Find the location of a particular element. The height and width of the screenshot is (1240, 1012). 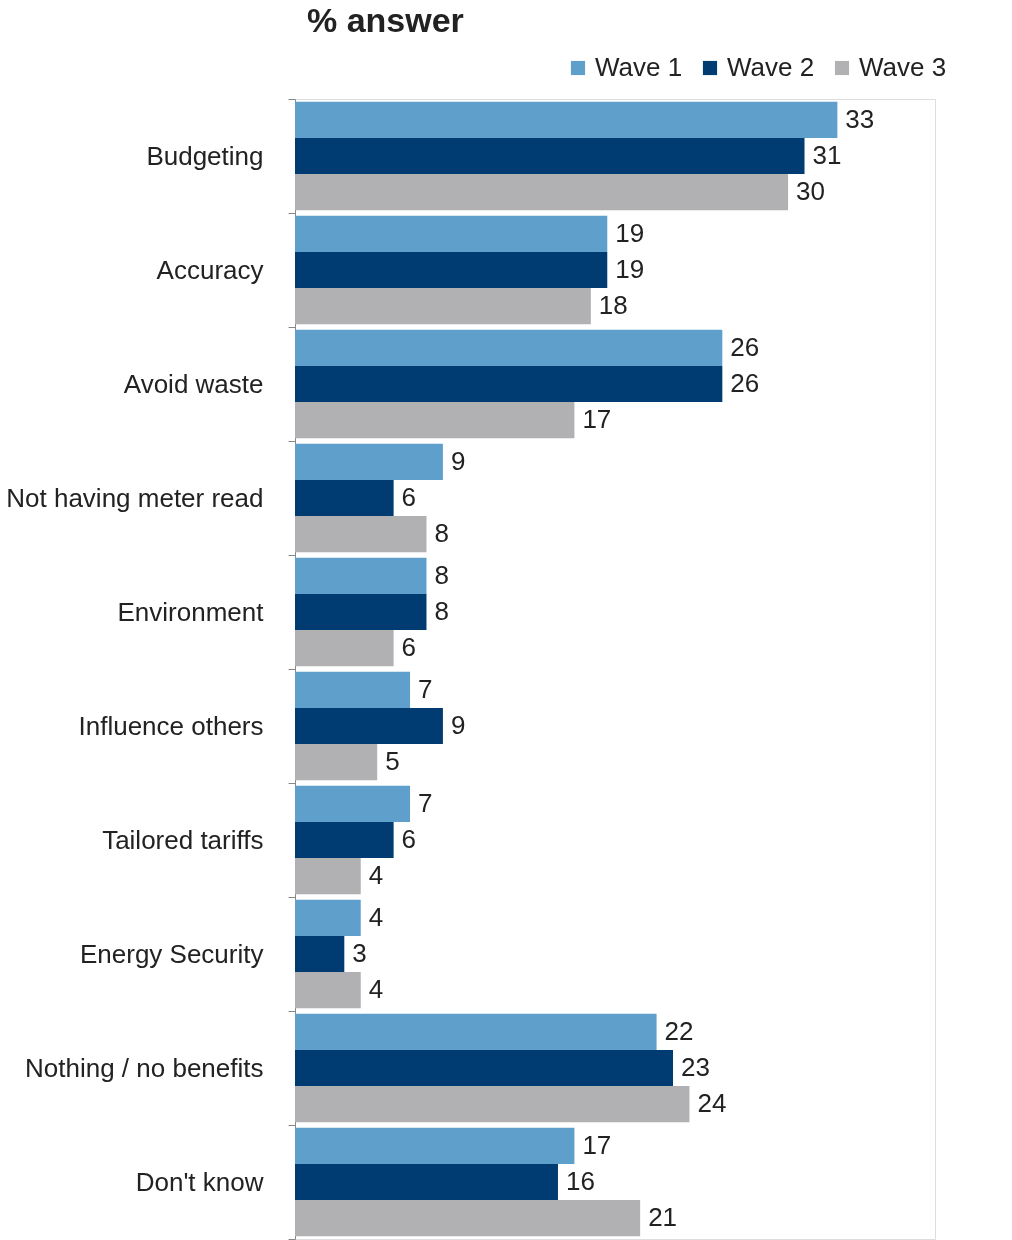

y-tick-label: Don't know is located at coordinates (199, 1181).